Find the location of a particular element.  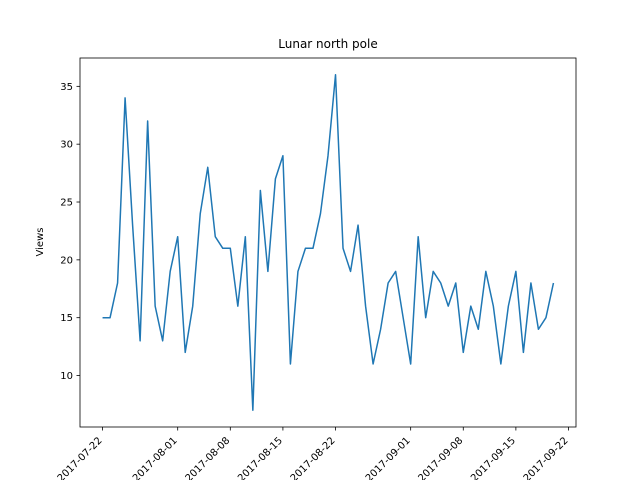

y-tick-label: 35 is located at coordinates (66, 87).